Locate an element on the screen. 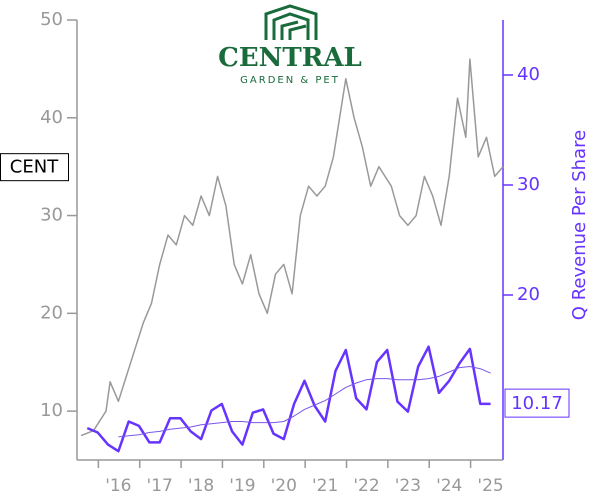 The width and height of the screenshot is (600, 500). ticker-box is located at coordinates (34, 167).